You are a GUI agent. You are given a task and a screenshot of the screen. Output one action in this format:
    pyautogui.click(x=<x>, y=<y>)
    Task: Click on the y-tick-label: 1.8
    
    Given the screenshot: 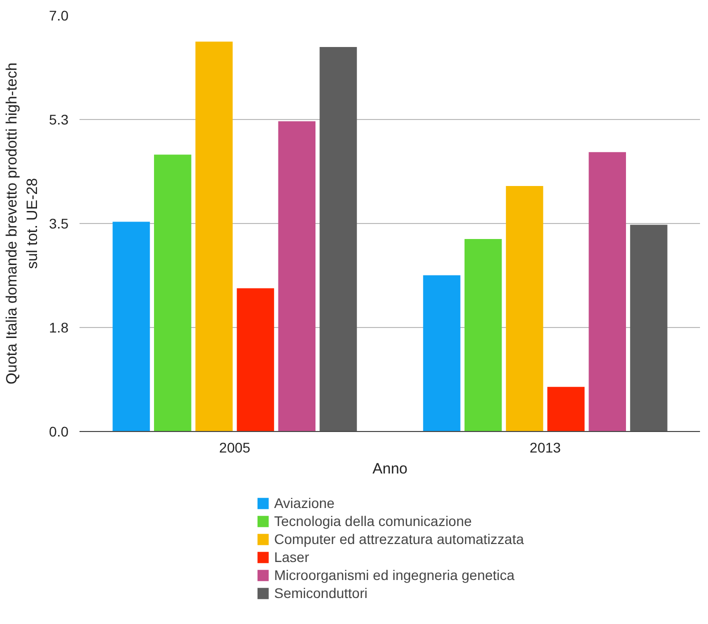 What is the action you would take?
    pyautogui.click(x=59, y=328)
    